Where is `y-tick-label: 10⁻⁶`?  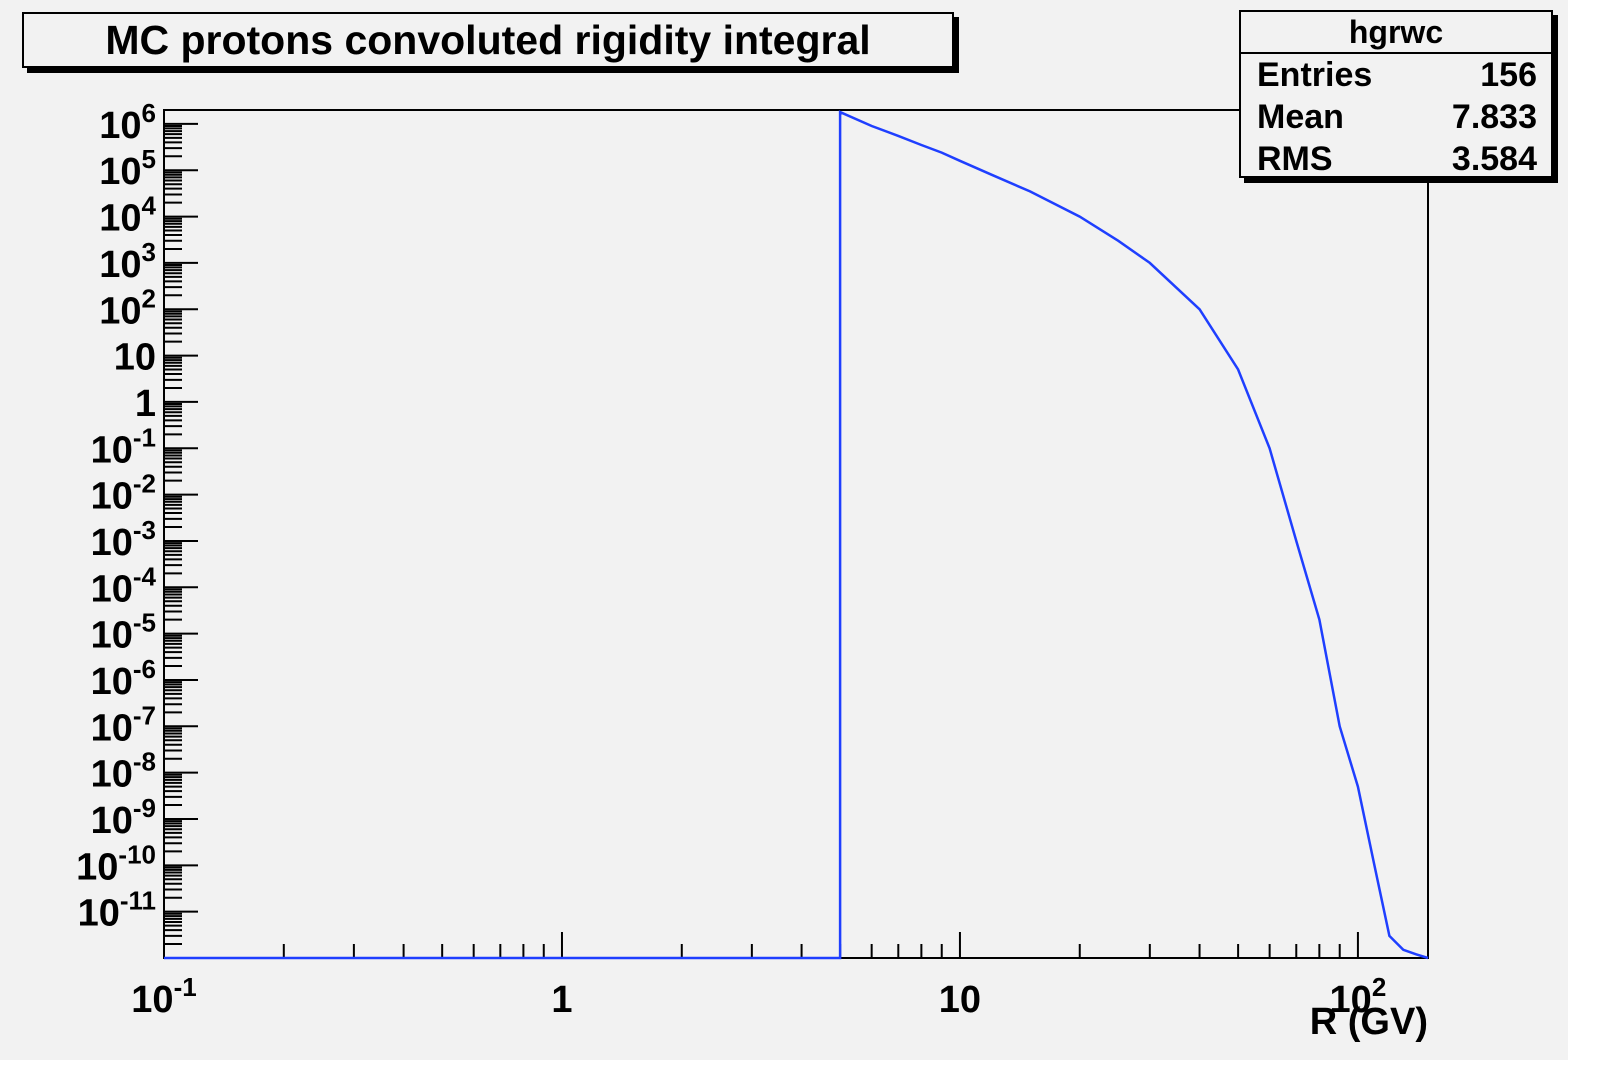 y-tick-label: 10⁻⁶ is located at coordinates (123, 678).